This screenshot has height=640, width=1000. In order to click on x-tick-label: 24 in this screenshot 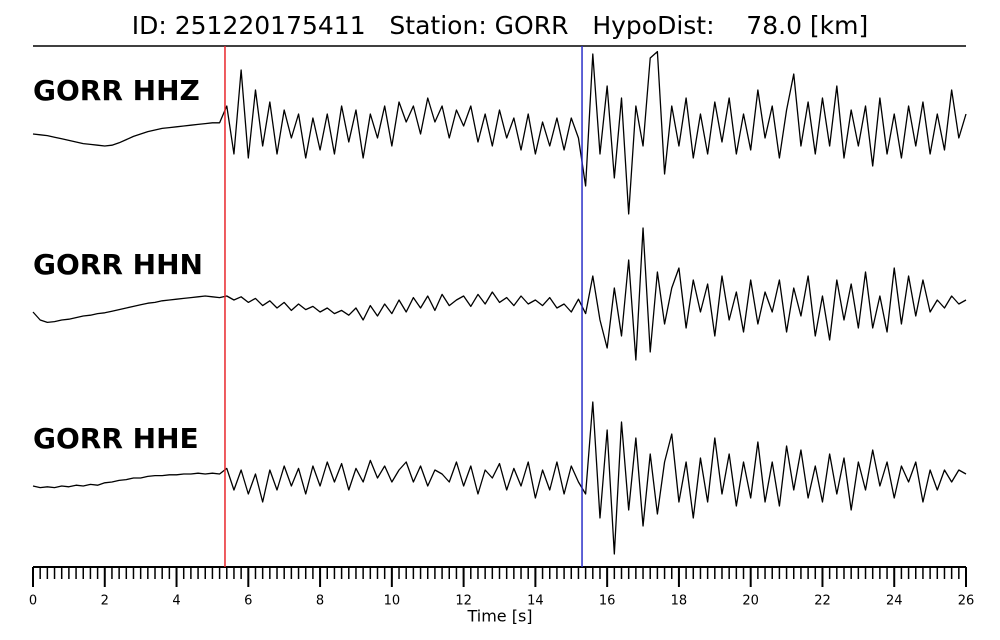, I will do `click(894, 601)`.